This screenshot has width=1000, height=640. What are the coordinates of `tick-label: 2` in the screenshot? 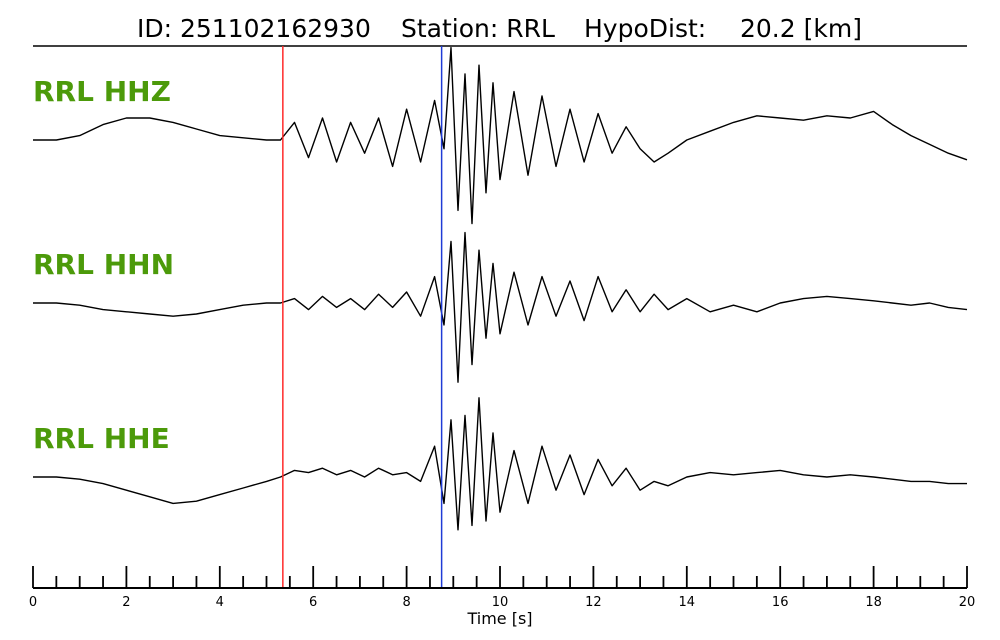 It's located at (126, 602).